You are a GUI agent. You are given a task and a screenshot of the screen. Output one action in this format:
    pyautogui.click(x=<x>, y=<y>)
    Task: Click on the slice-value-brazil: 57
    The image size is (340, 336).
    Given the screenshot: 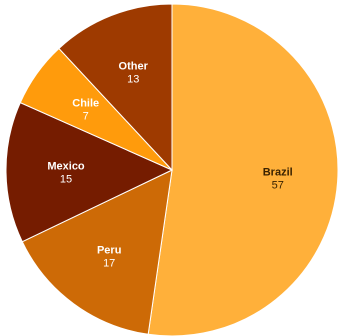 What is the action you would take?
    pyautogui.click(x=278, y=186)
    